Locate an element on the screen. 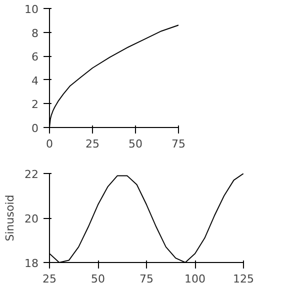 The image size is (300, 300). y-tick-label: 6 is located at coordinates (35, 57).